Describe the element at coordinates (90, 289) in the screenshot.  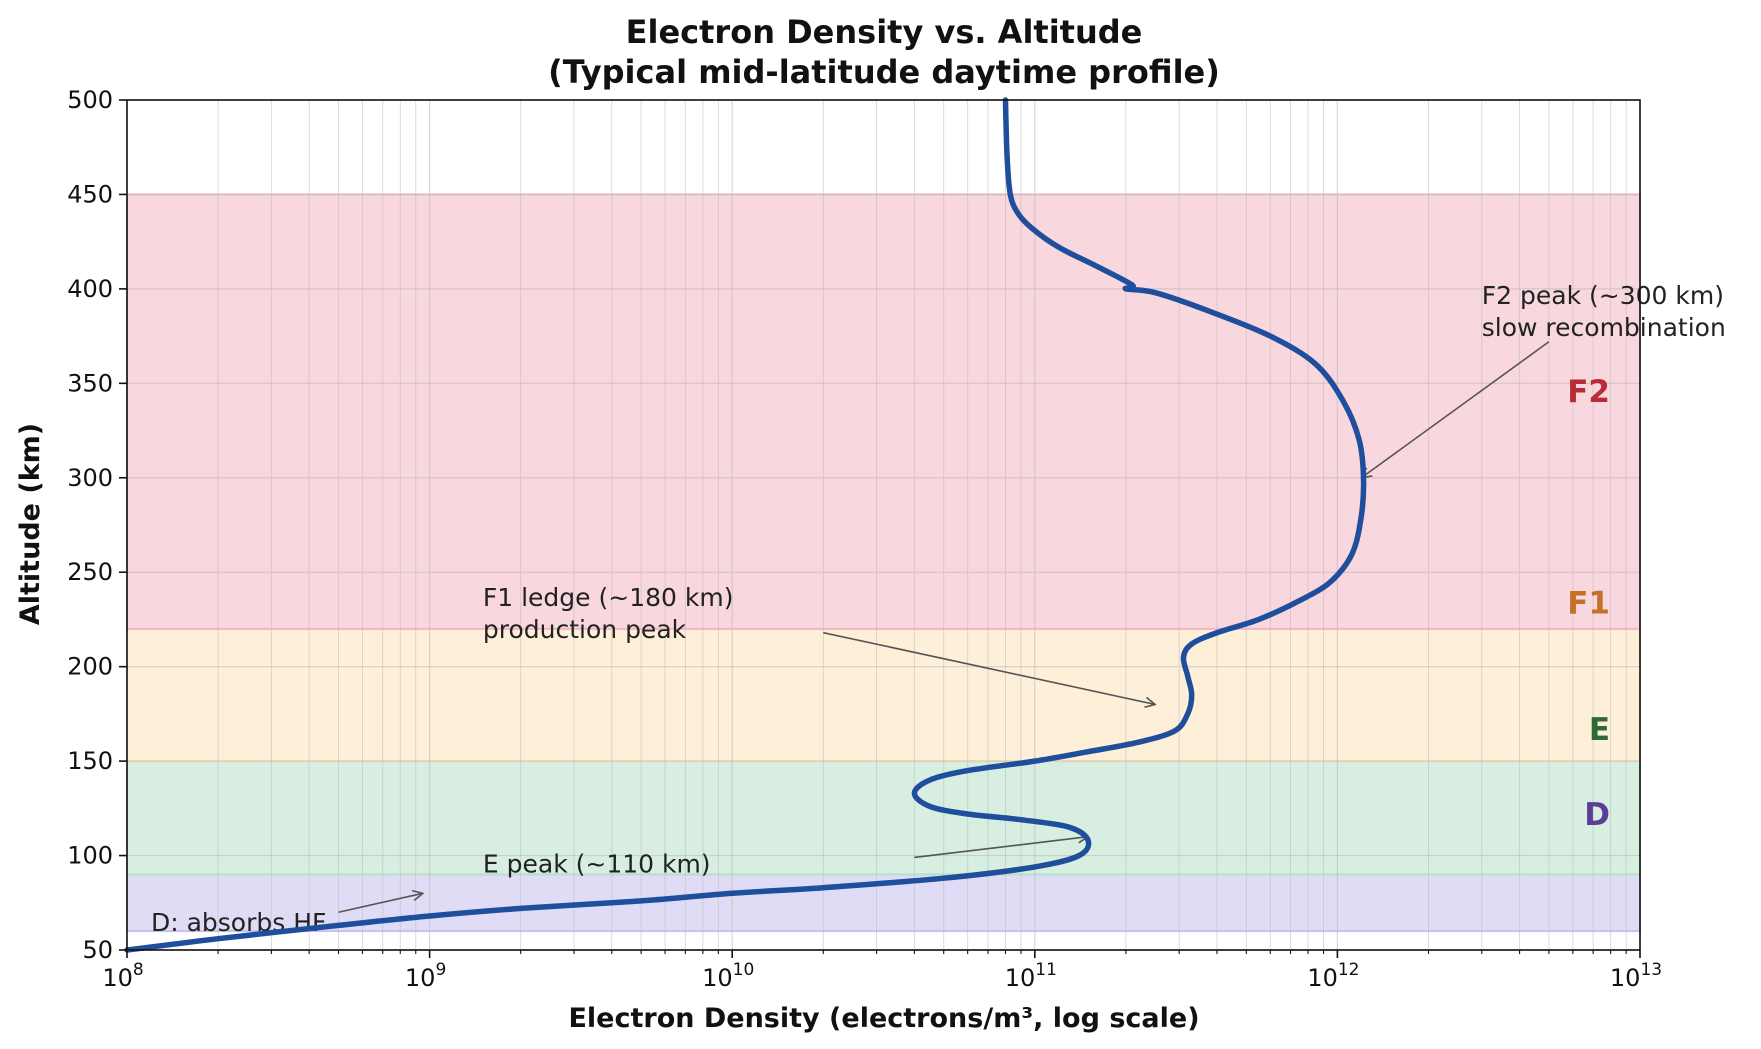
I see `y-tick-label: 400` at that location.